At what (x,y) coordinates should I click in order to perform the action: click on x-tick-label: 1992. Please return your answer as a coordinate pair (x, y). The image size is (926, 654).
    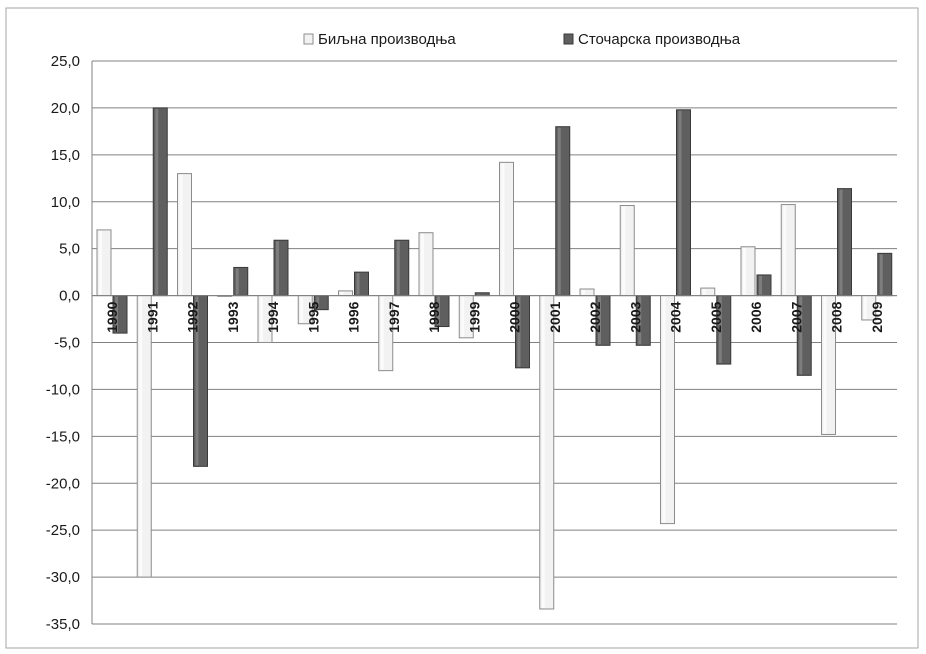
    Looking at the image, I should click on (193, 316).